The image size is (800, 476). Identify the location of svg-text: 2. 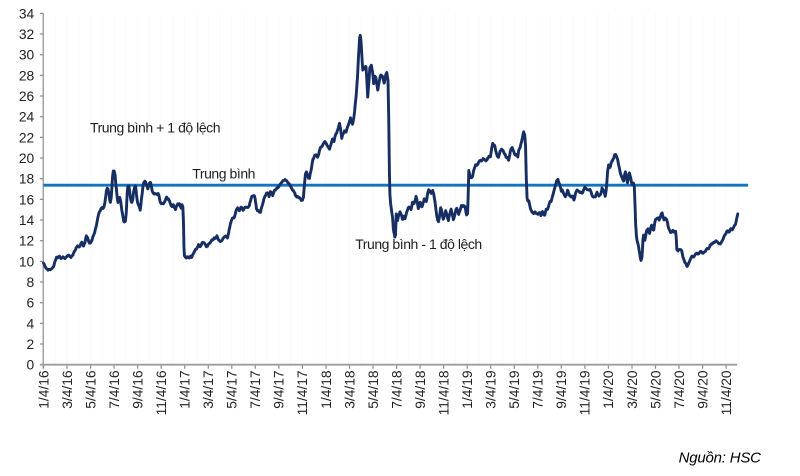
(31, 344).